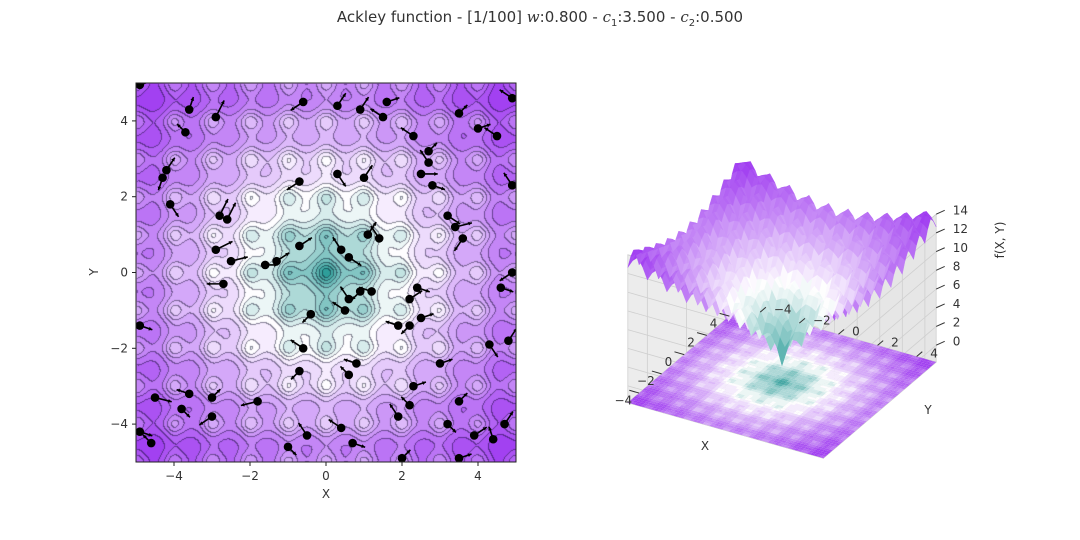 The image size is (1080, 540). What do you see at coordinates (326, 494) in the screenshot?
I see `x-axis-label: X` at bounding box center [326, 494].